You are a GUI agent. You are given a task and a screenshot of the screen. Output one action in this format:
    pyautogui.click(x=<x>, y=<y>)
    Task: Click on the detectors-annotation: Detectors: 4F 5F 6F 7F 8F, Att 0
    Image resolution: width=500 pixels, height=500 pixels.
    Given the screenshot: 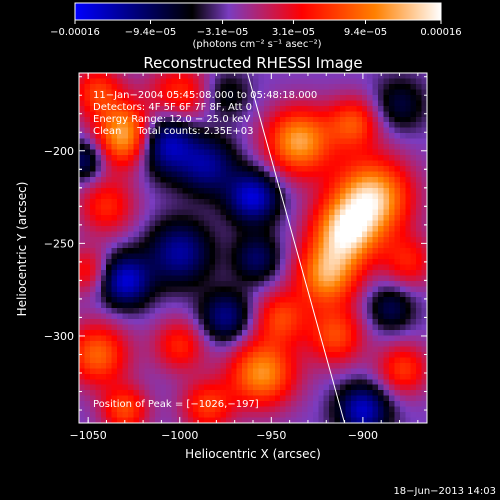 What is the action you would take?
    pyautogui.click(x=172, y=107)
    